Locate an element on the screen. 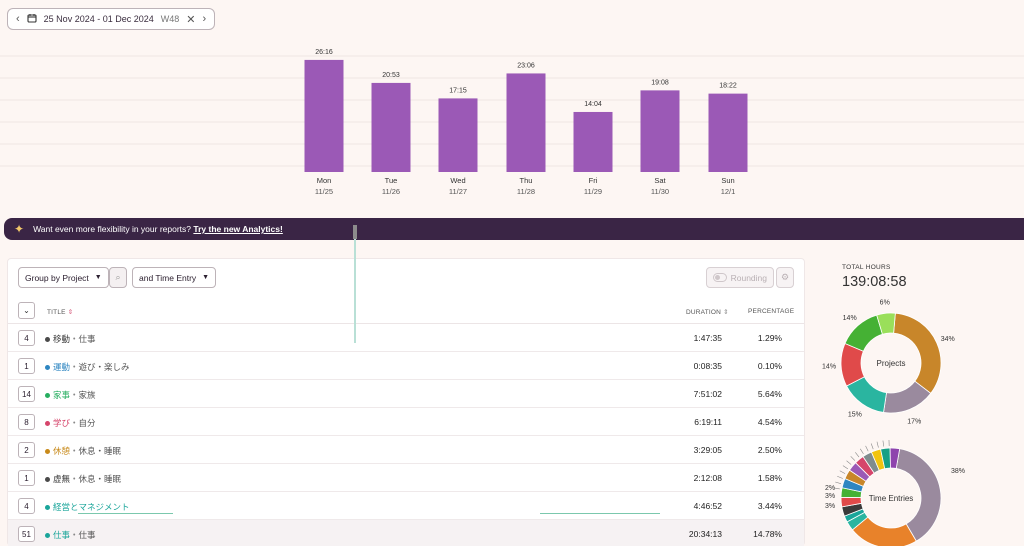 The width and height of the screenshot is (1024, 546). bar-value-label: 19:08 is located at coordinates (660, 82).